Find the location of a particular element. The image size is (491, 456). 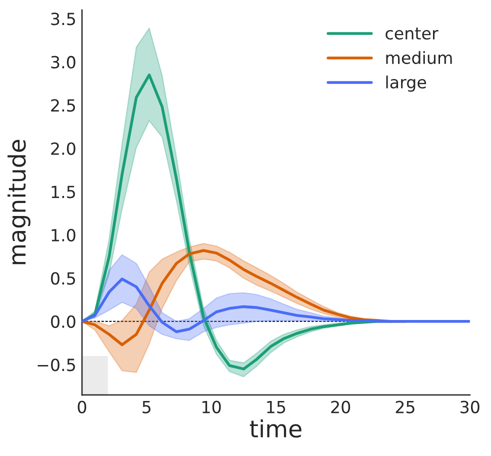

y-tick-label: 1.5 is located at coordinates (63, 192).